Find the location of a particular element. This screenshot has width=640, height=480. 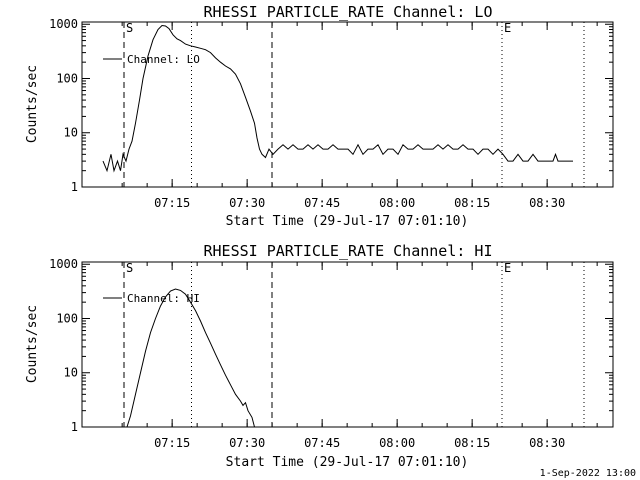

chart-title: RHESSI PARTICLE_RATE Channel: HI is located at coordinates (348, 251).